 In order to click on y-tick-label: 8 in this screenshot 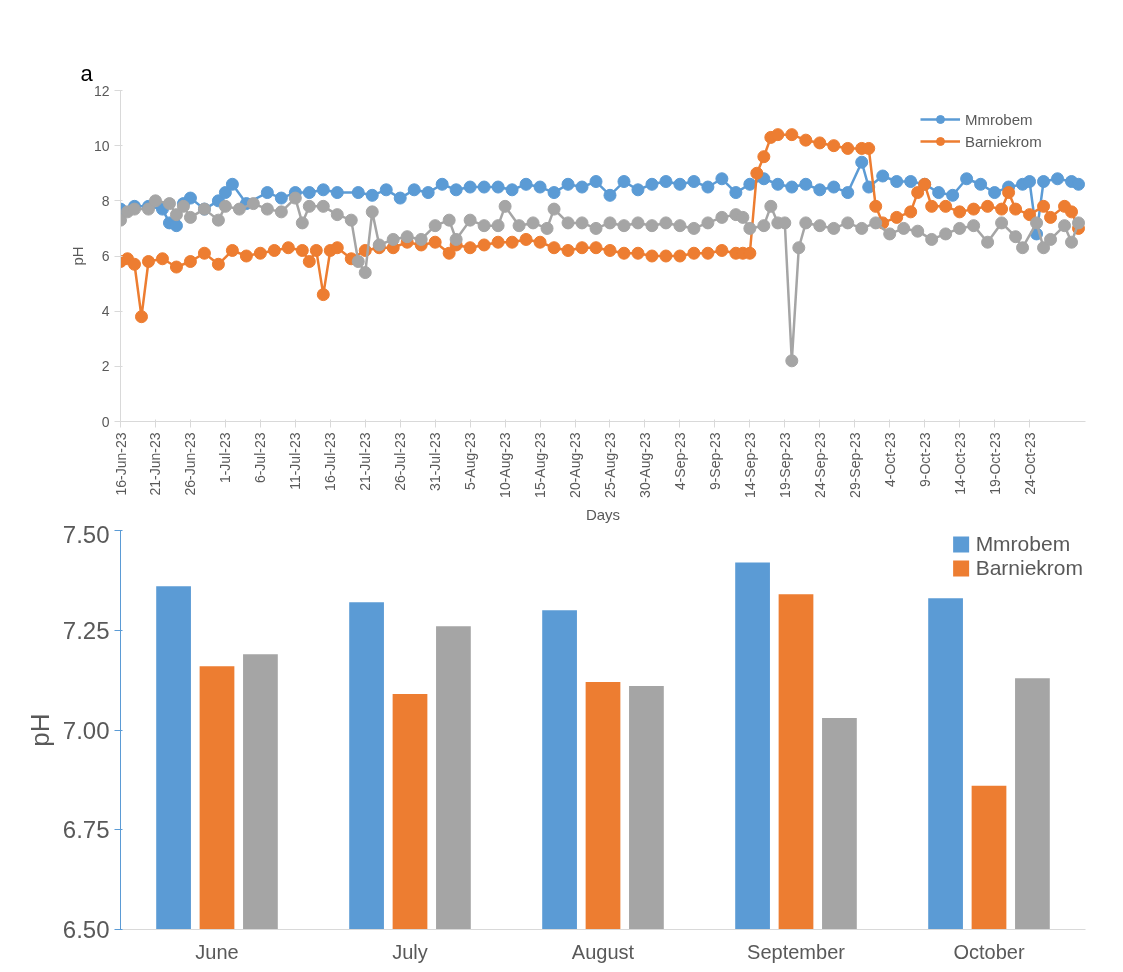, I will do `click(105, 200)`.